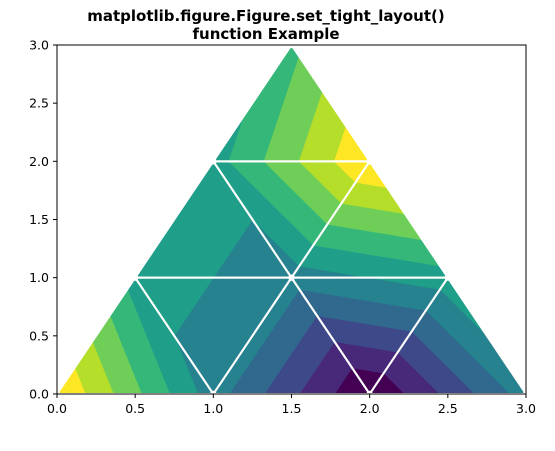 Image resolution: width=555 pixels, height=451 pixels. What do you see at coordinates (135, 408) in the screenshot?
I see `x-tick-label-1: 0.5` at bounding box center [135, 408].